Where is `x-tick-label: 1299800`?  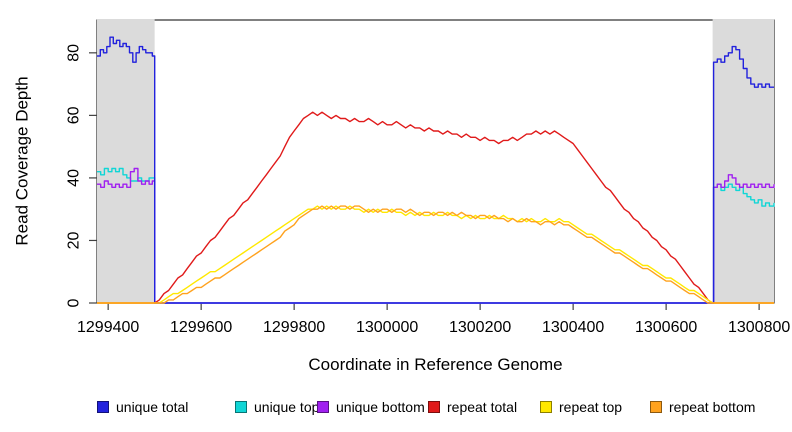 x-tick-label: 1299800 is located at coordinates (294, 327).